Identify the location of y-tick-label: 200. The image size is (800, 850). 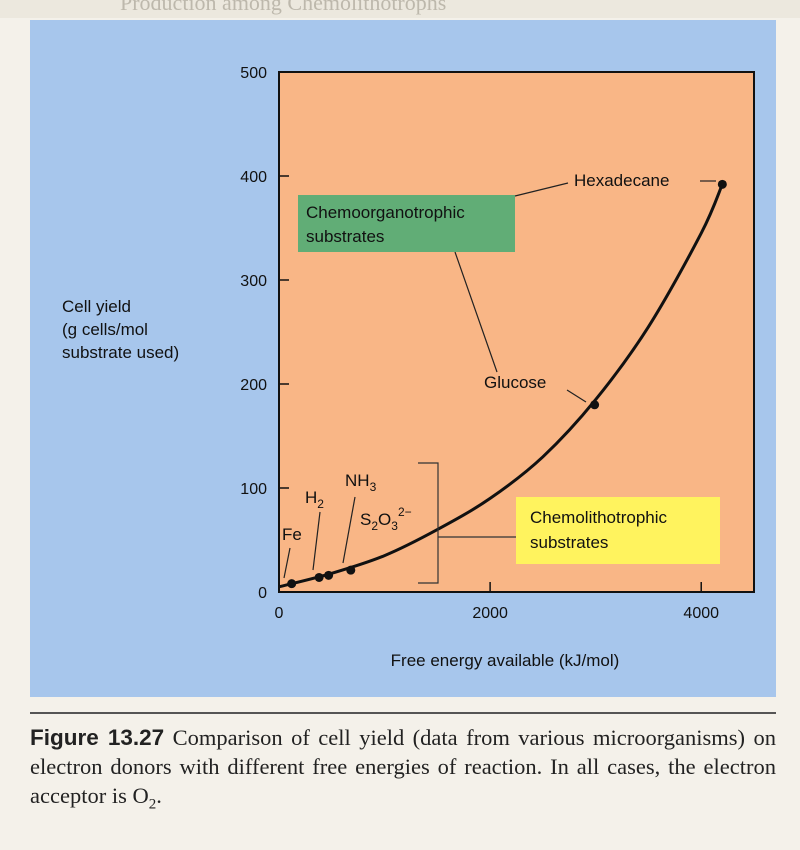
(253, 385).